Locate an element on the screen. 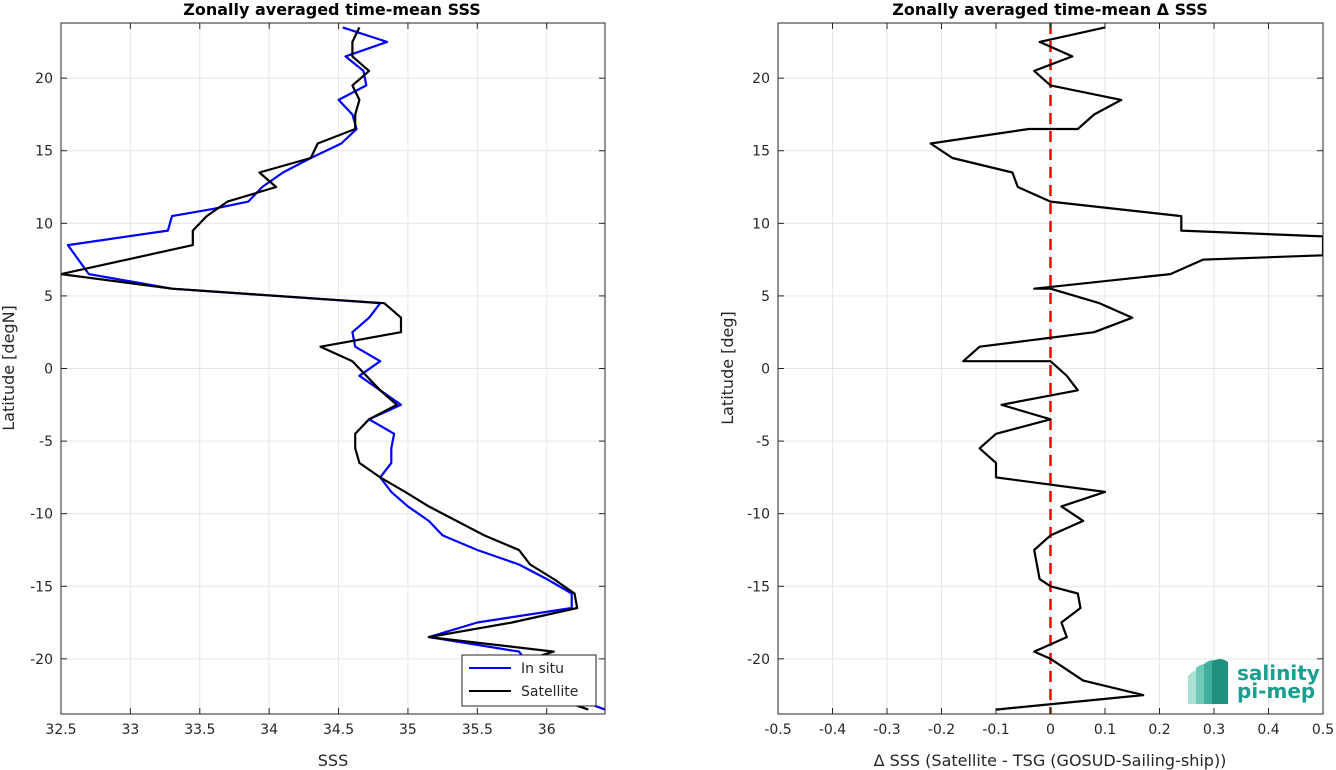  left-chart-xlabel: SSS is located at coordinates (333, 760).